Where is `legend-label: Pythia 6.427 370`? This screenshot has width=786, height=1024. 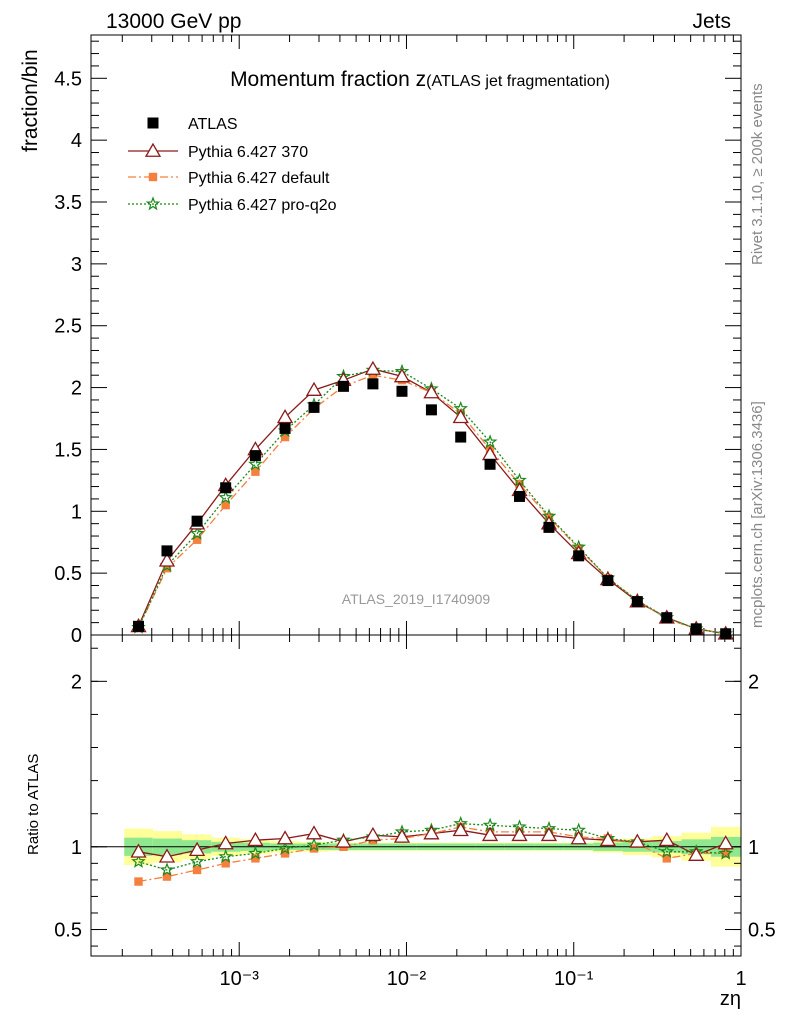
legend-label: Pythia 6.427 370 is located at coordinates (248, 152).